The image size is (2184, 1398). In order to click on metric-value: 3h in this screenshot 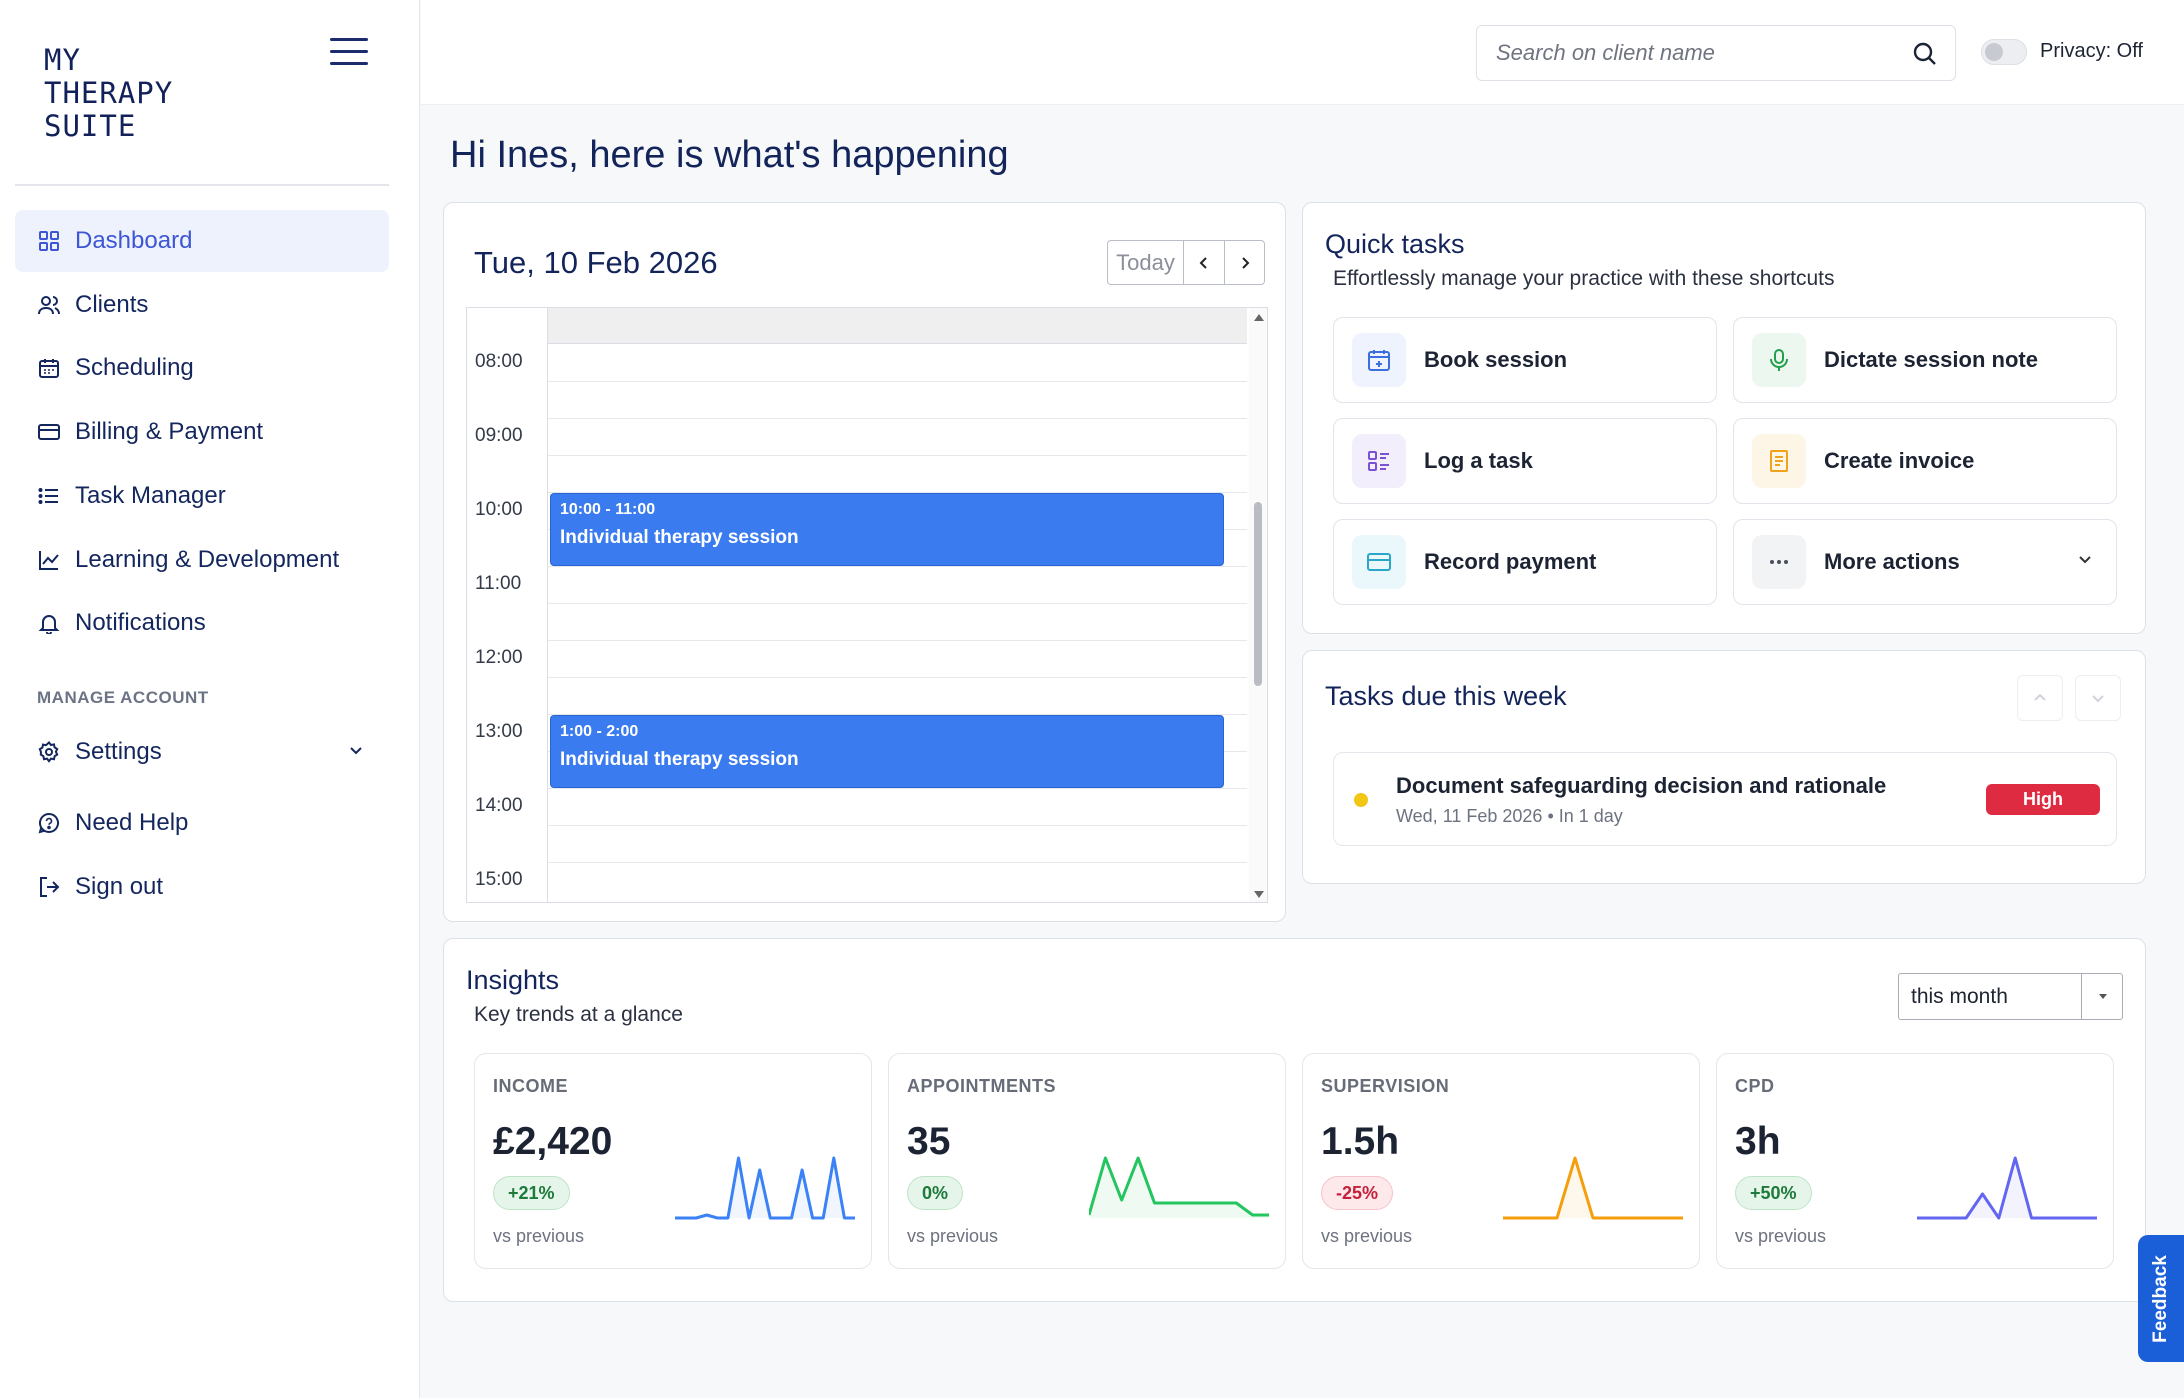, I will do `click(1758, 1141)`.